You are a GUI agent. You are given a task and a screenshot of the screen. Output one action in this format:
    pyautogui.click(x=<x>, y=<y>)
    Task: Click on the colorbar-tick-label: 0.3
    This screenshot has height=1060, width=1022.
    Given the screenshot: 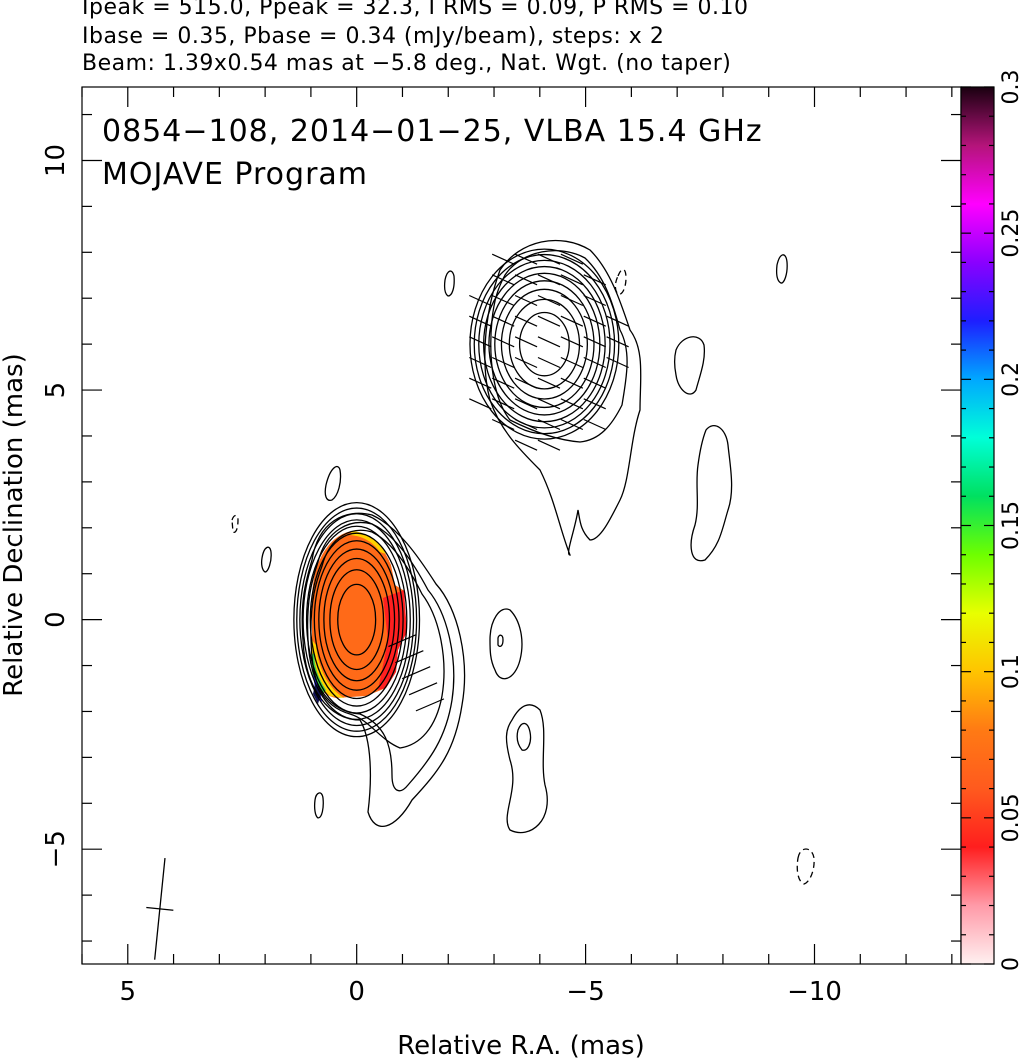 What is the action you would take?
    pyautogui.click(x=1010, y=87)
    